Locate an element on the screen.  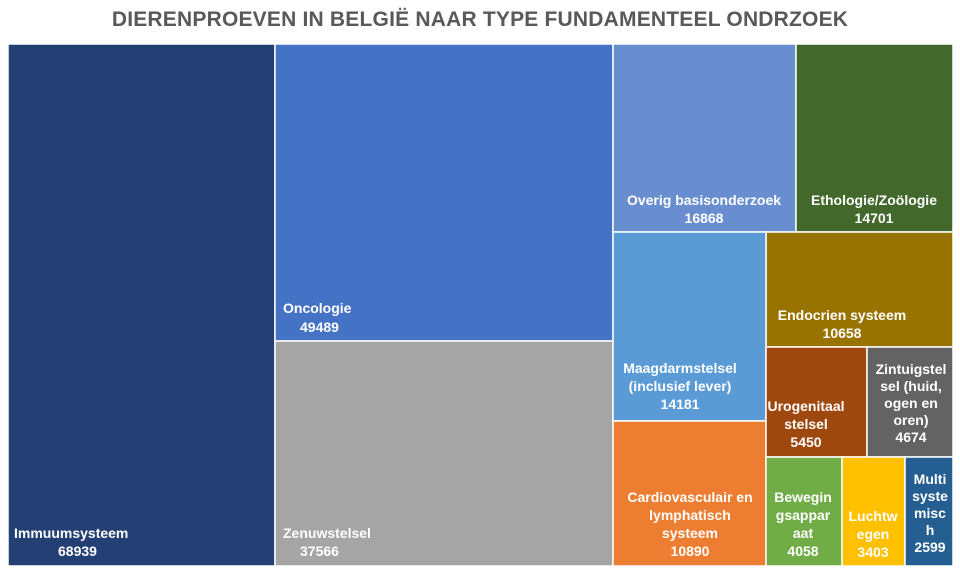
tile-label-urogenitaal-stelsel: Urogenitaal stelsel 5450 is located at coordinates (805, 424).